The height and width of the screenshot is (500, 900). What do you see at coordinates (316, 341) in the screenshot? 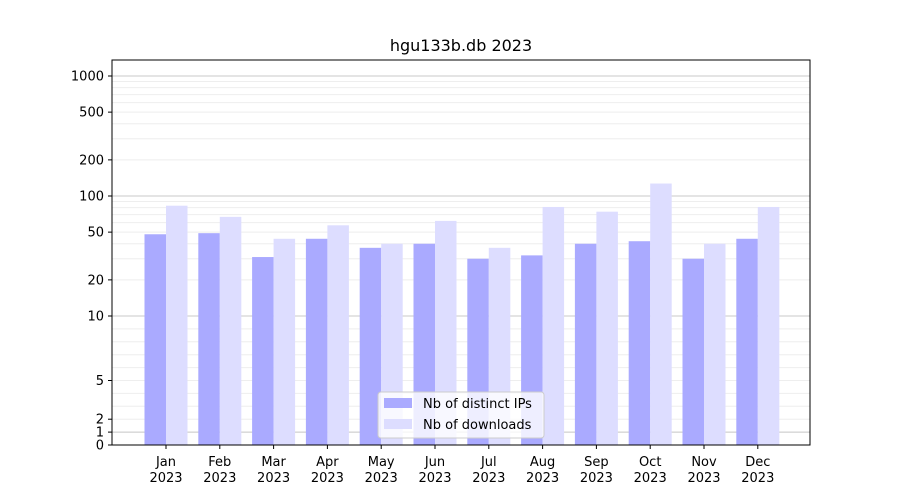
I see `bar-ips-apr` at bounding box center [316, 341].